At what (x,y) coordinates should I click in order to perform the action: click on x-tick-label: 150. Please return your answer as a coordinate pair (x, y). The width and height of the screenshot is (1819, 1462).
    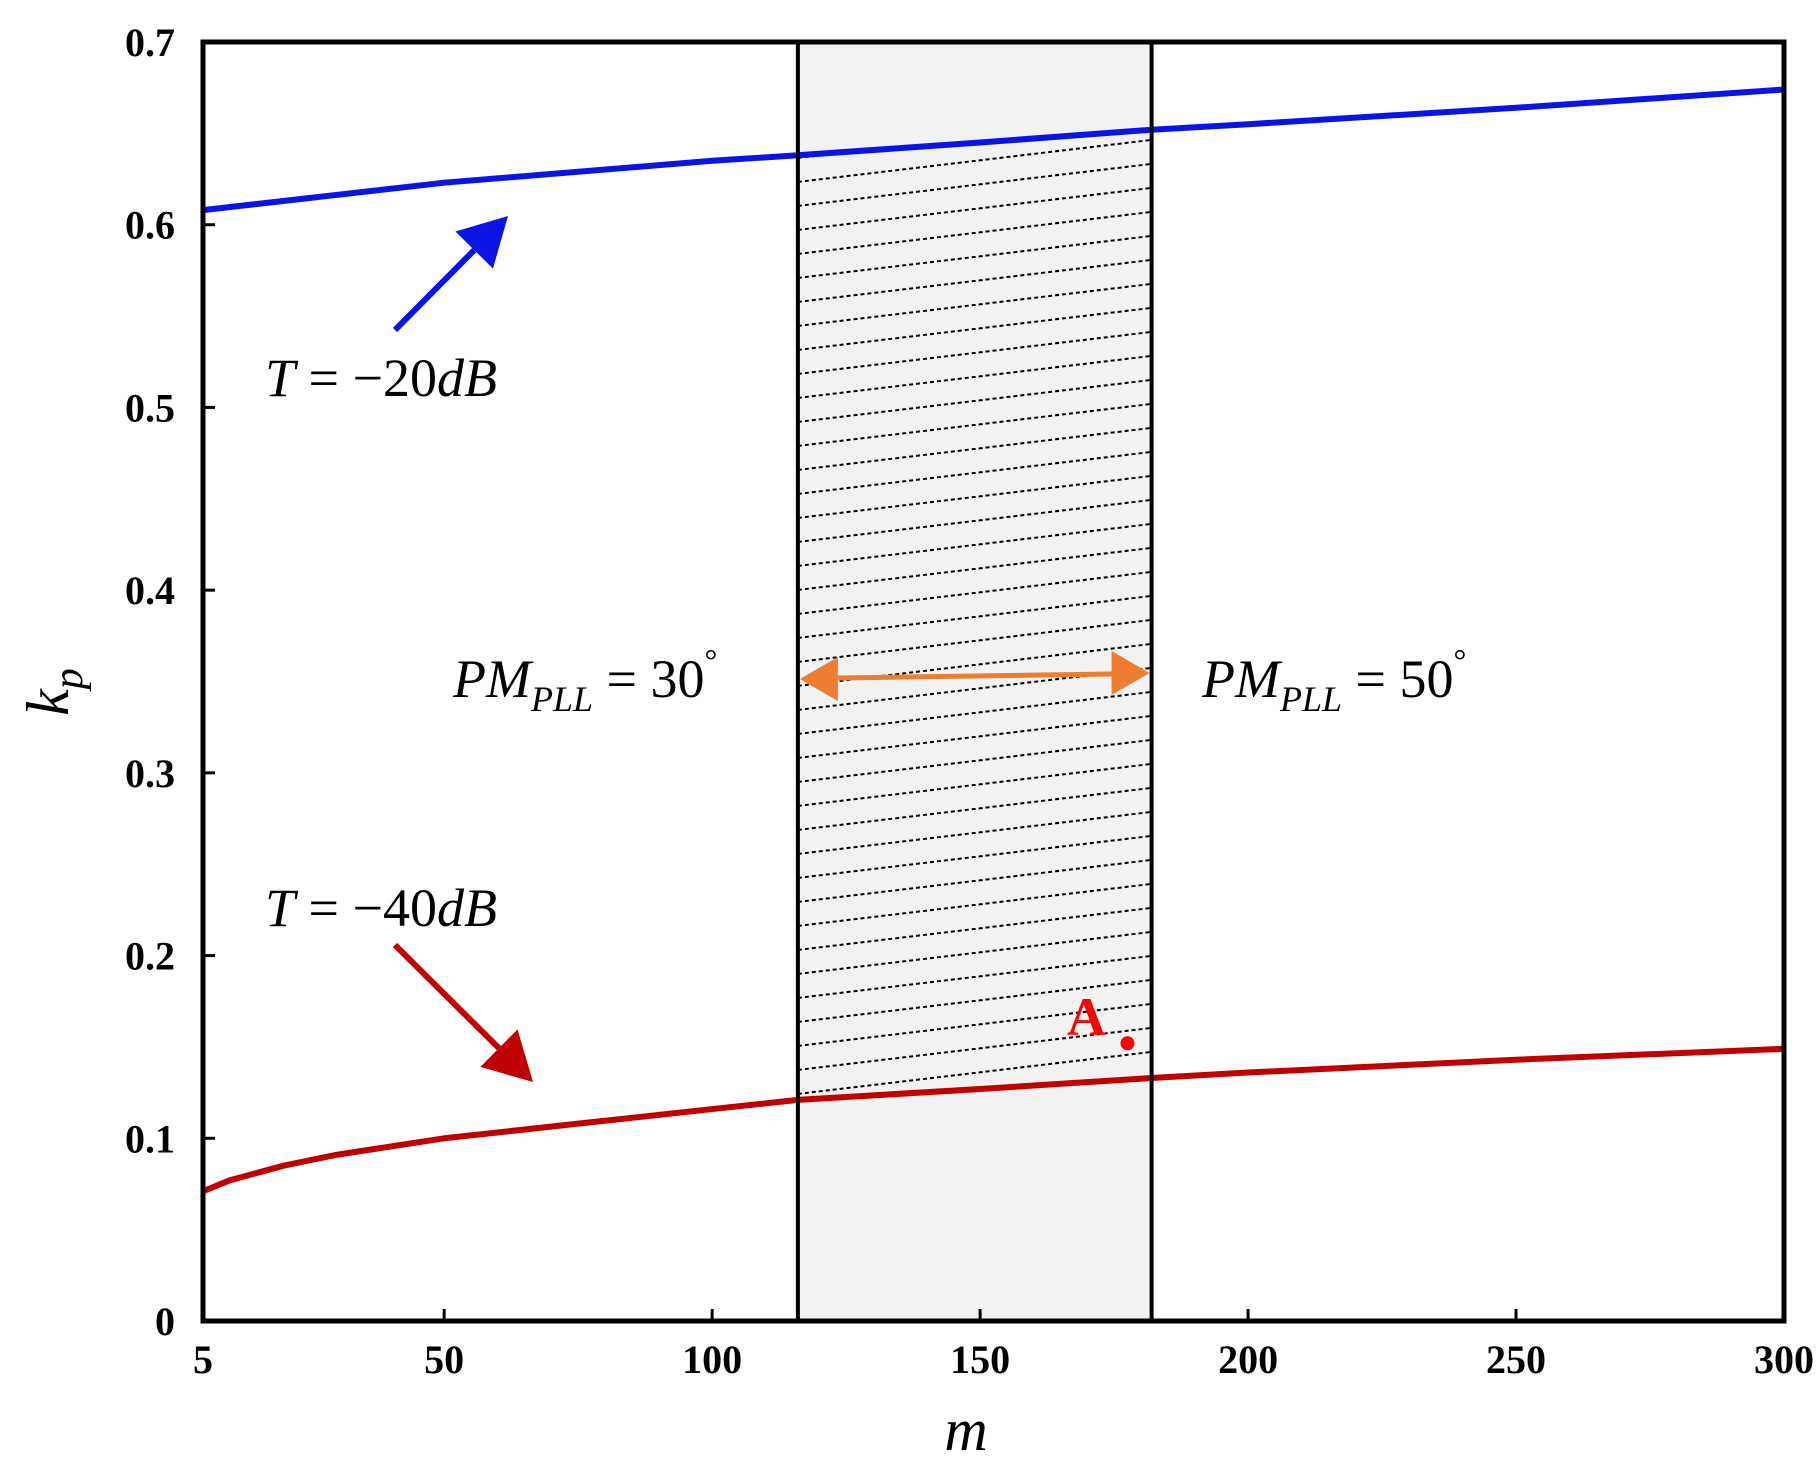
    Looking at the image, I should click on (980, 1359).